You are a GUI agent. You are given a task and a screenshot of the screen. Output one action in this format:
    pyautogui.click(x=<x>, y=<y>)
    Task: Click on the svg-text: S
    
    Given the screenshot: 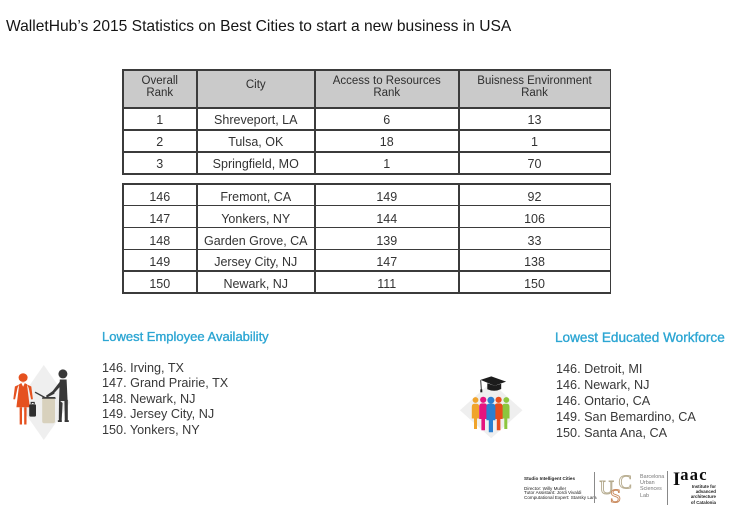 What is the action you would take?
    pyautogui.click(x=615, y=497)
    